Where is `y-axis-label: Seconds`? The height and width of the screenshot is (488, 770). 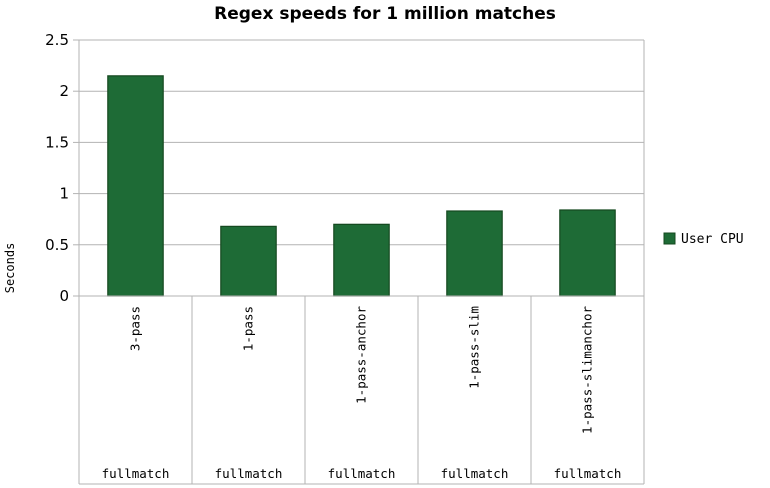 y-axis-label: Seconds is located at coordinates (10, 268).